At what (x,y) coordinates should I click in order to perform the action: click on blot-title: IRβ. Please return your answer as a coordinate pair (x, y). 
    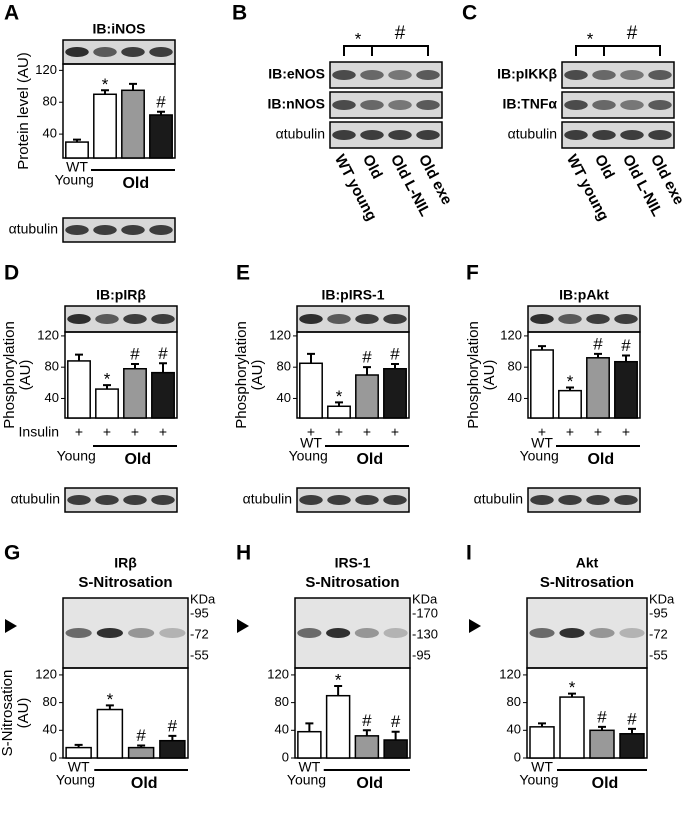
    Looking at the image, I should click on (125, 563).